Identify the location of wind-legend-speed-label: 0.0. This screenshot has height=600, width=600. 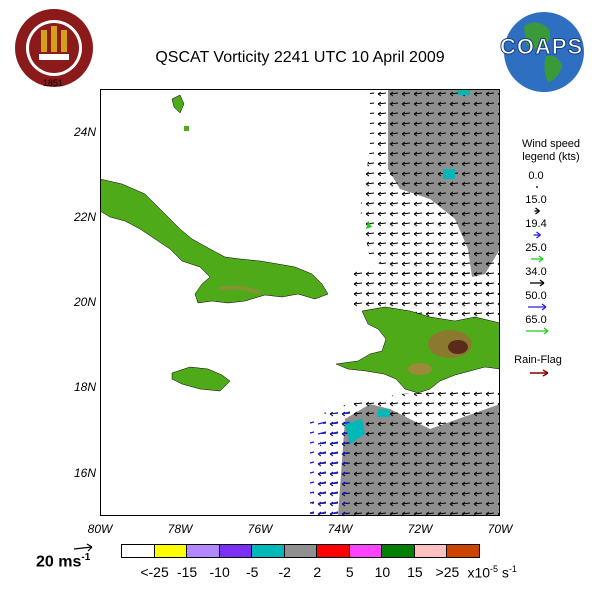
(536, 176).